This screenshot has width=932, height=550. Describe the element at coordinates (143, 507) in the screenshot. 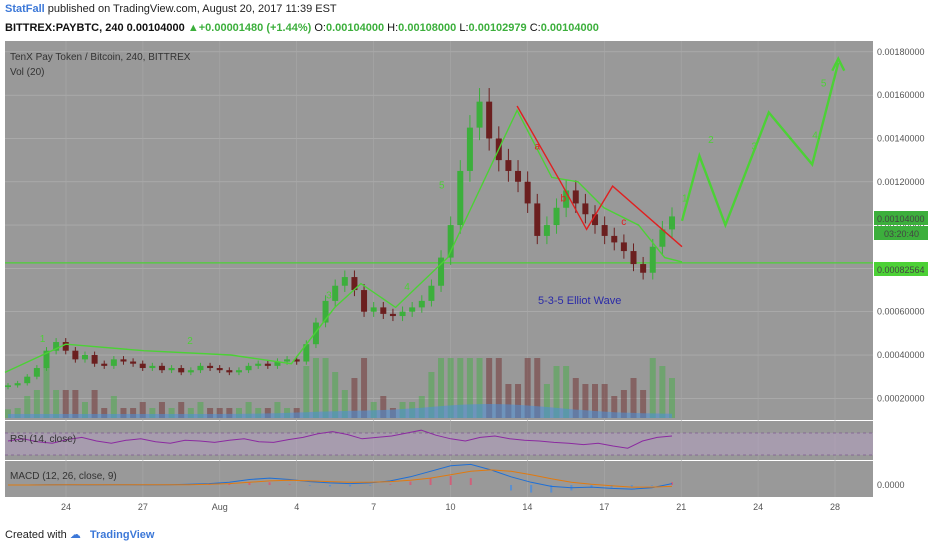

I see `x-tick-label: 27` at that location.